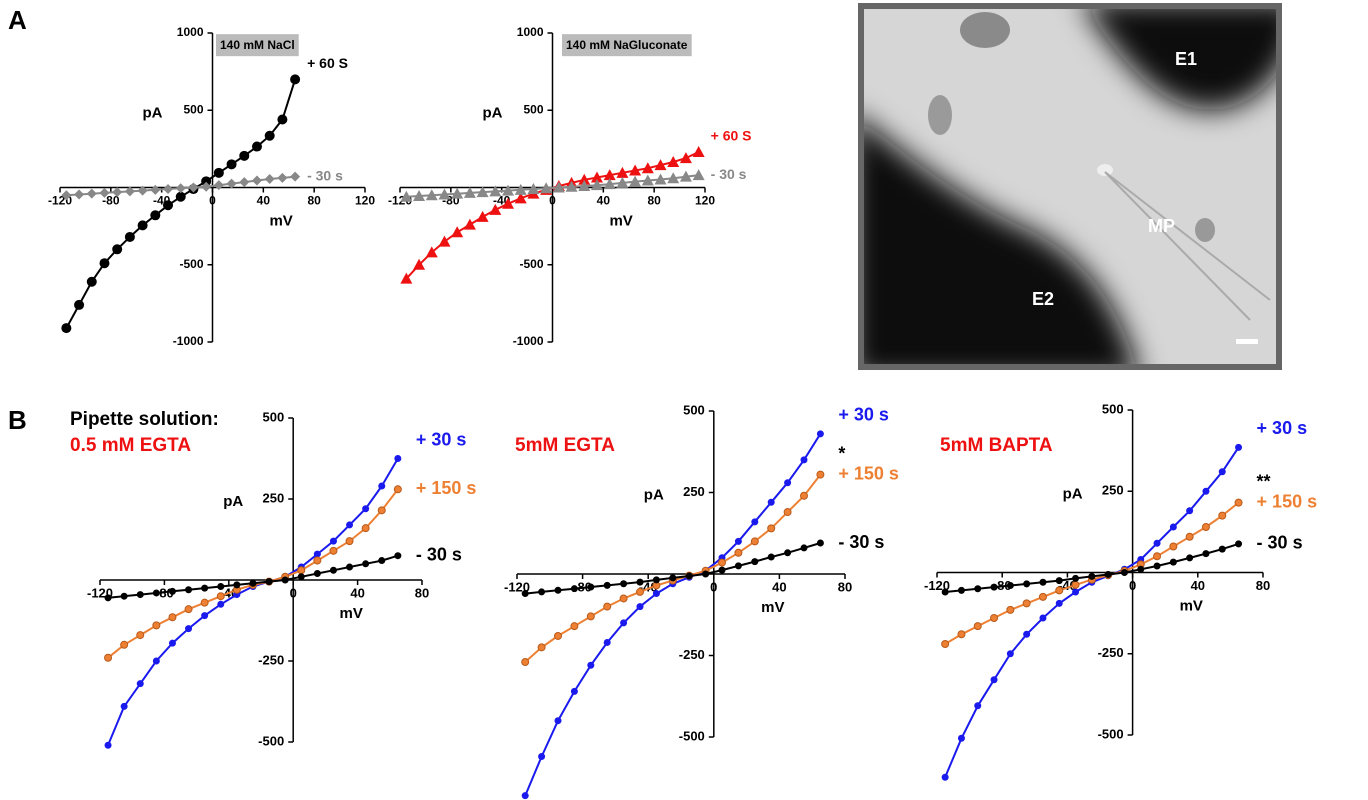  I want to click on chart-title: 140 mM NaGluconate, so click(627, 45).